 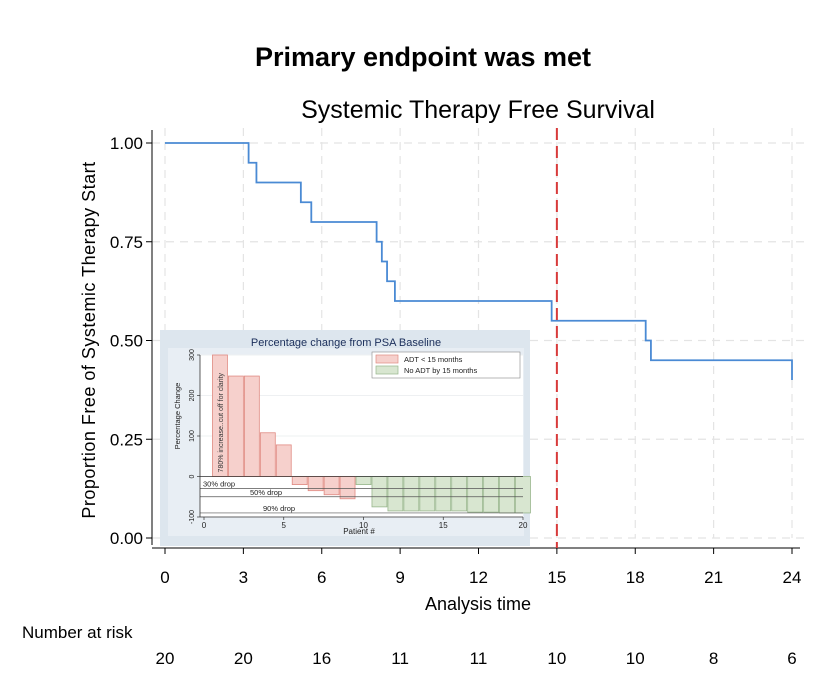 I want to click on risk-count: 8, so click(x=713, y=658).